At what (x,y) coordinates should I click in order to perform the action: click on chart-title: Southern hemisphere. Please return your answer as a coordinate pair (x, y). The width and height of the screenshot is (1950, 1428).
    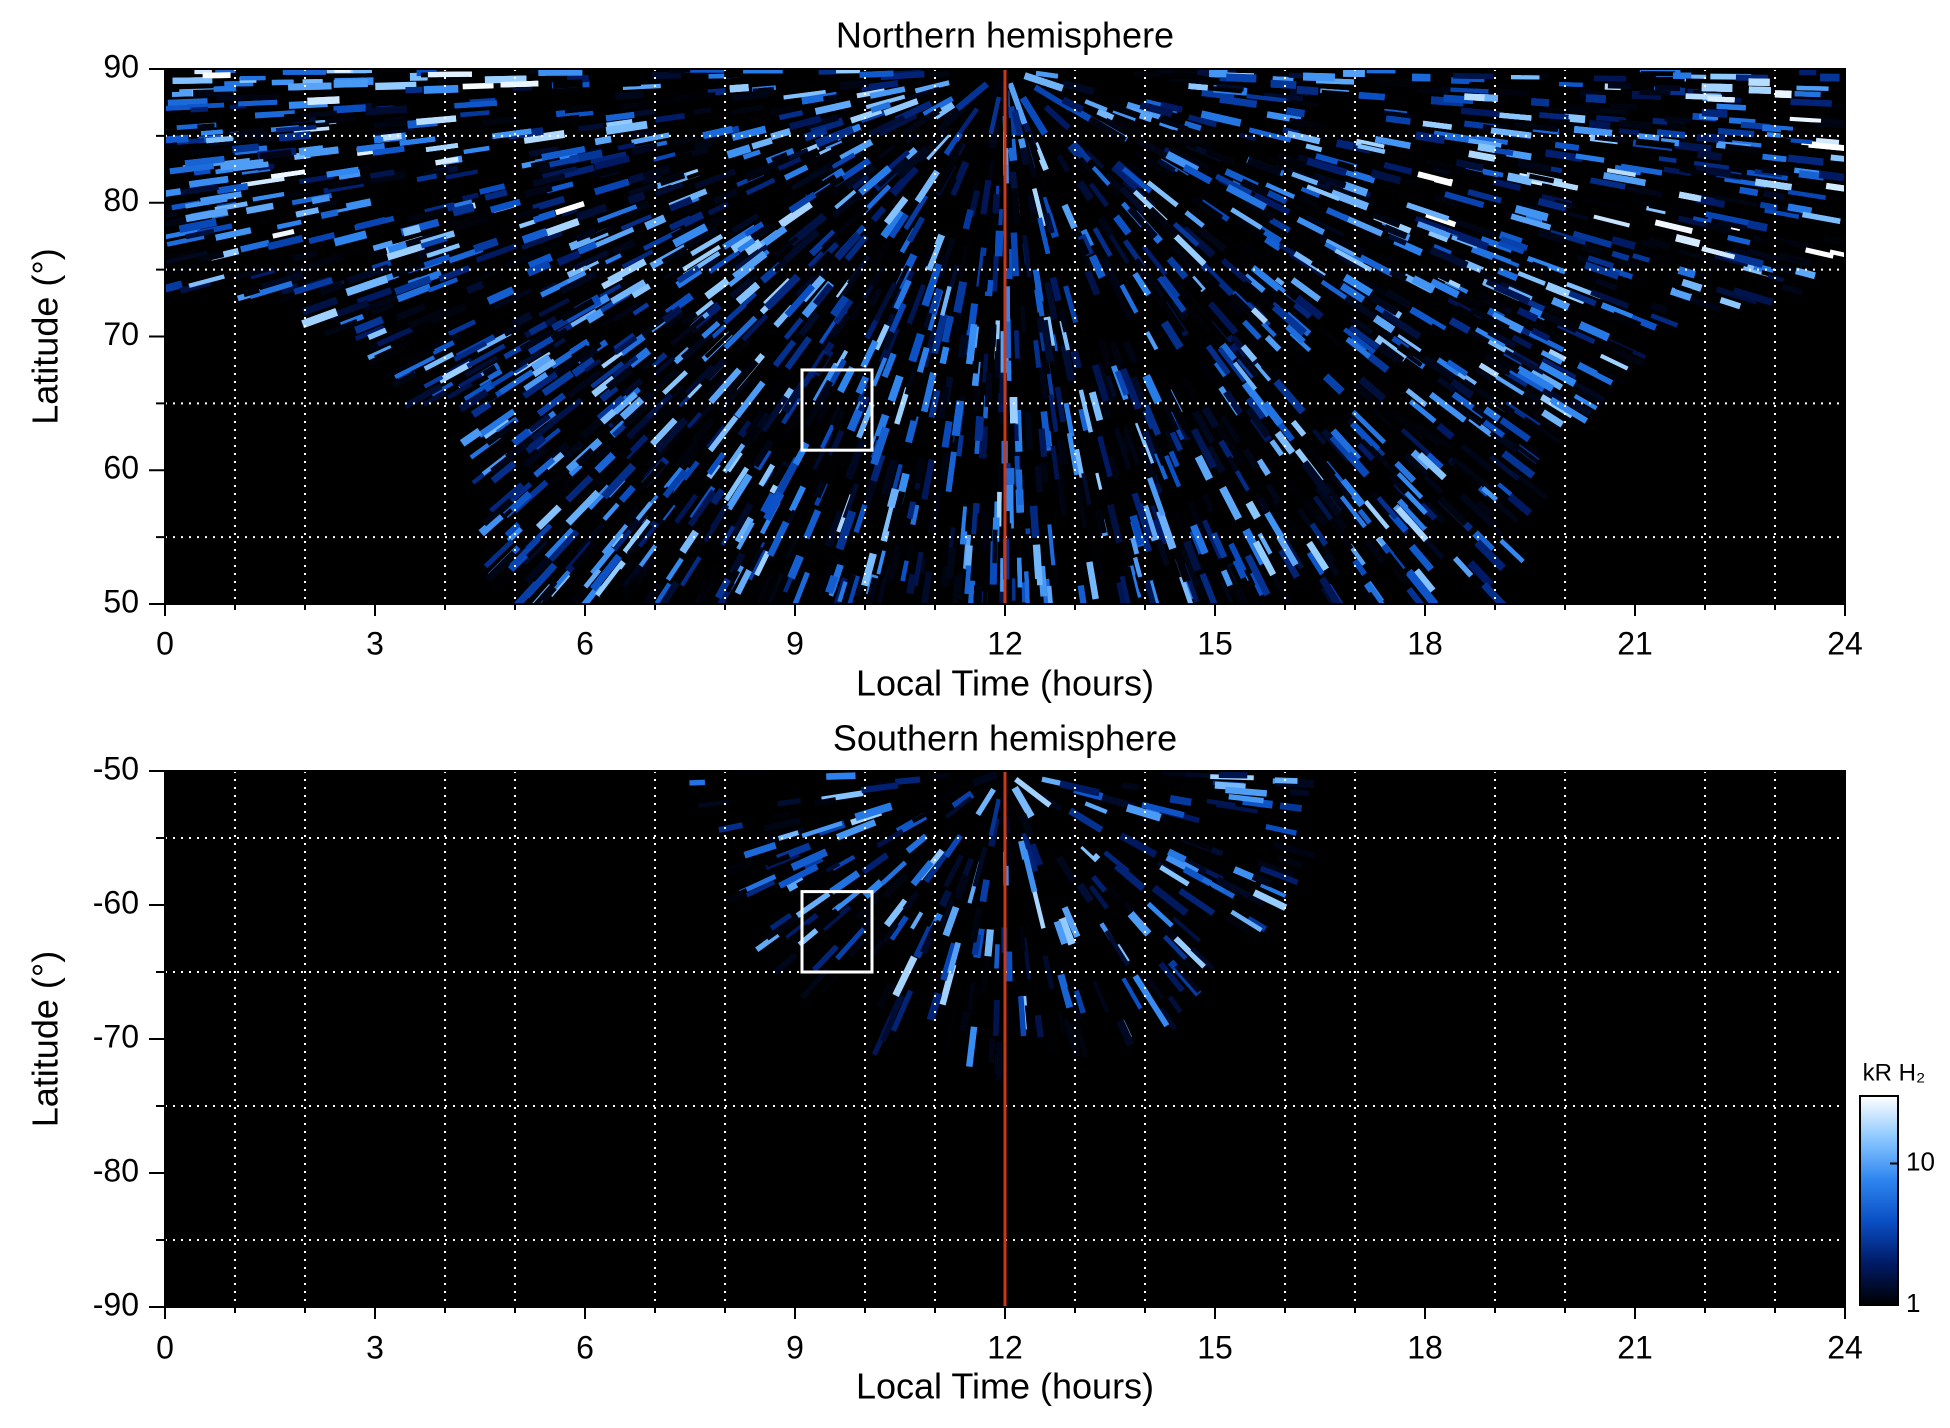
    Looking at the image, I should click on (1005, 738).